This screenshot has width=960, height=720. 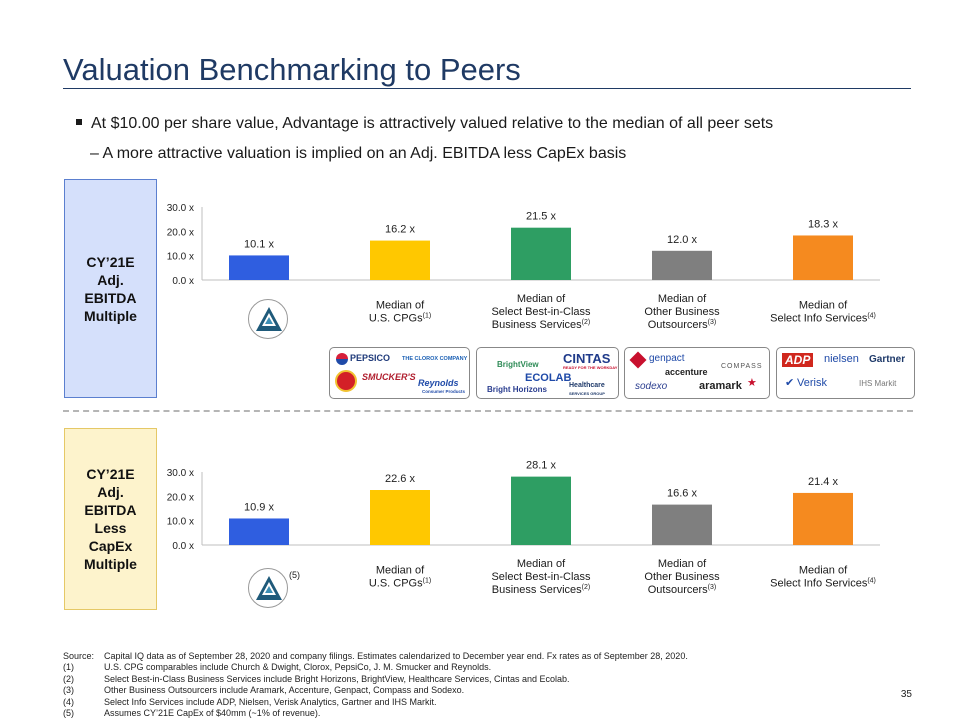 I want to click on logo-gartner: Gartner, so click(x=887, y=359).